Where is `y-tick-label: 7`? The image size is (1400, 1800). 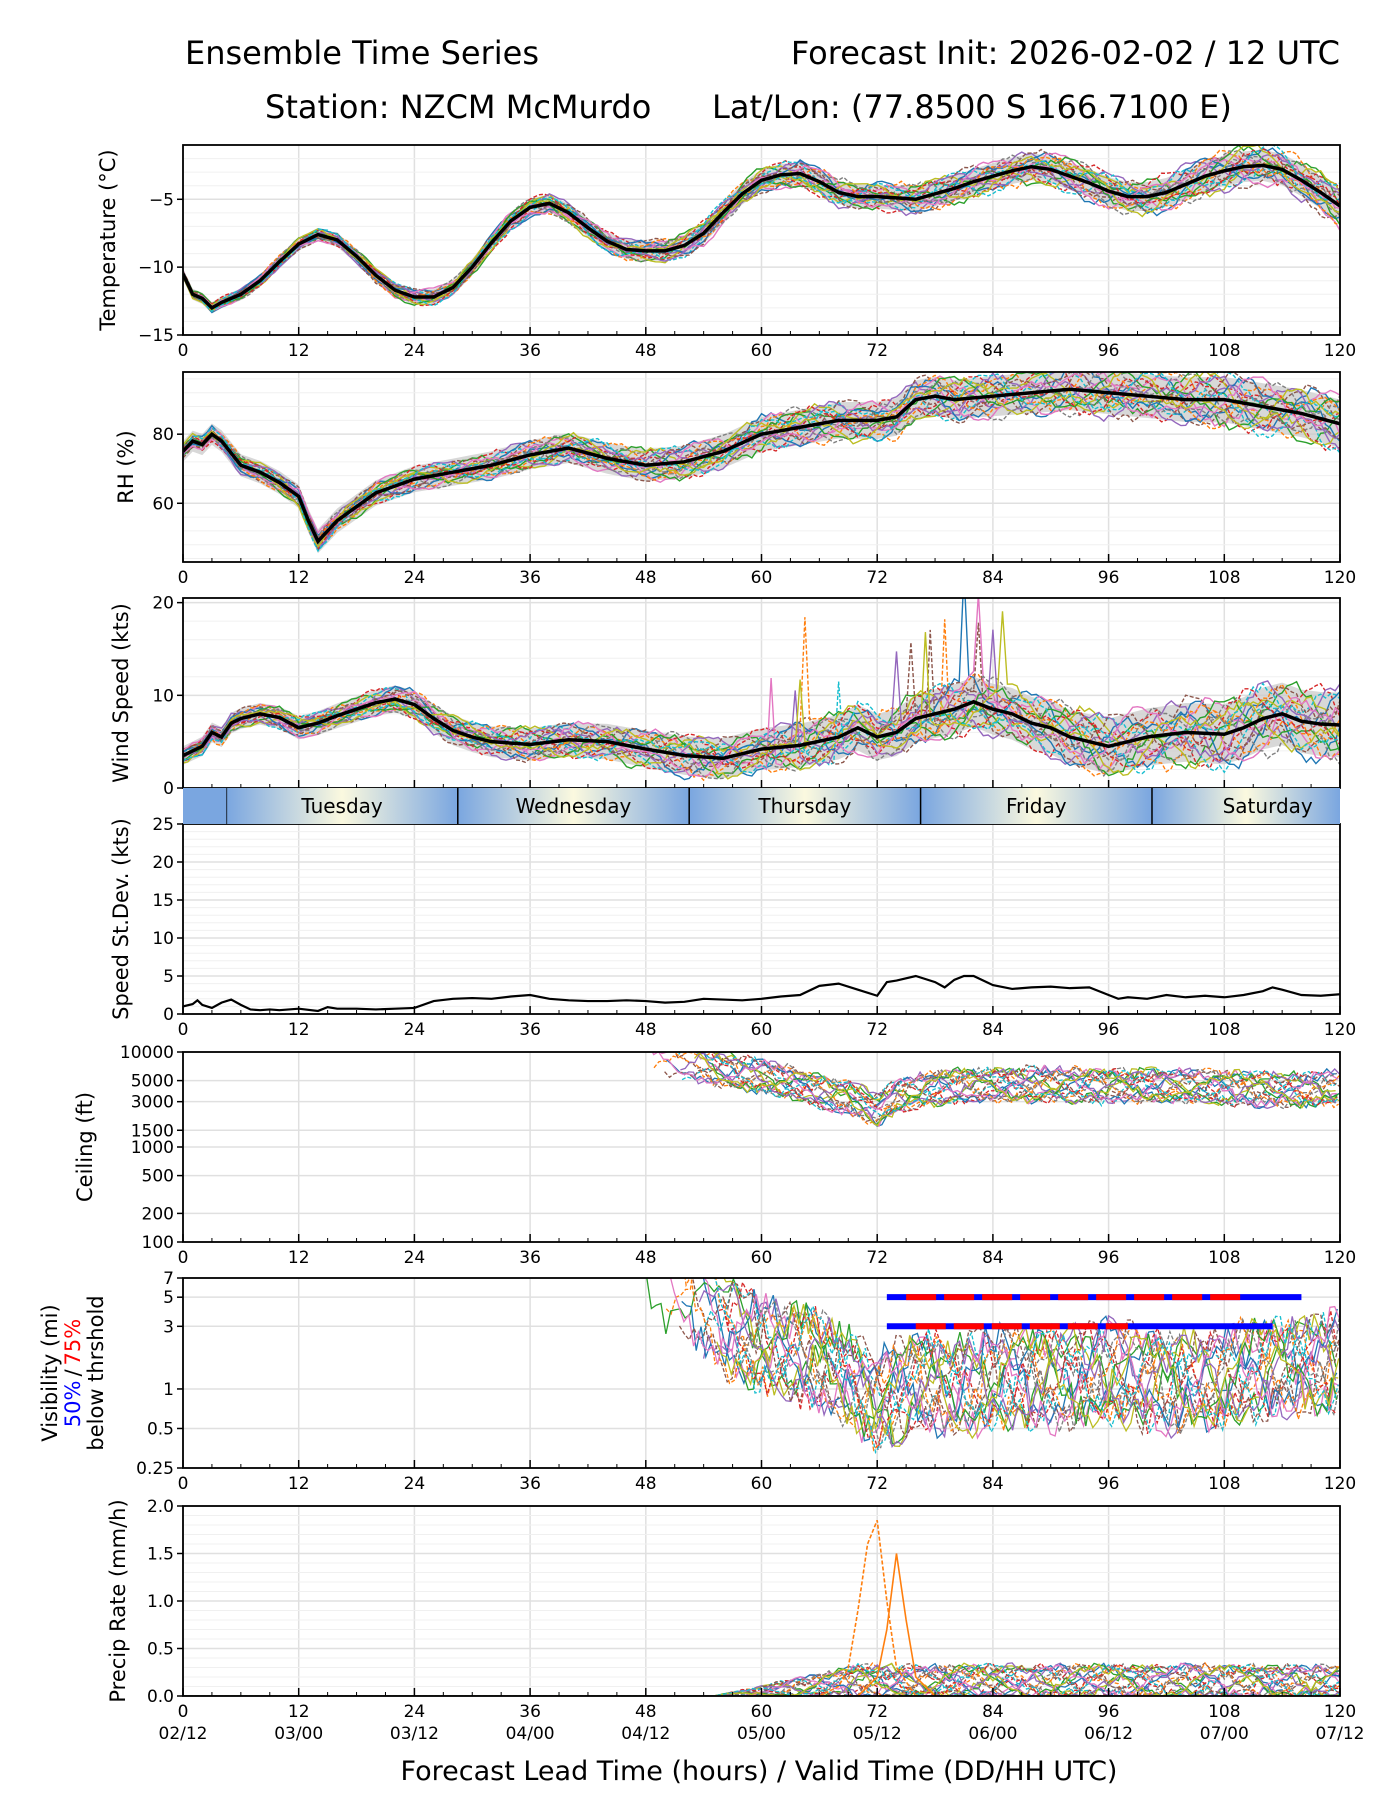 y-tick-label: 7 is located at coordinates (168, 1279).